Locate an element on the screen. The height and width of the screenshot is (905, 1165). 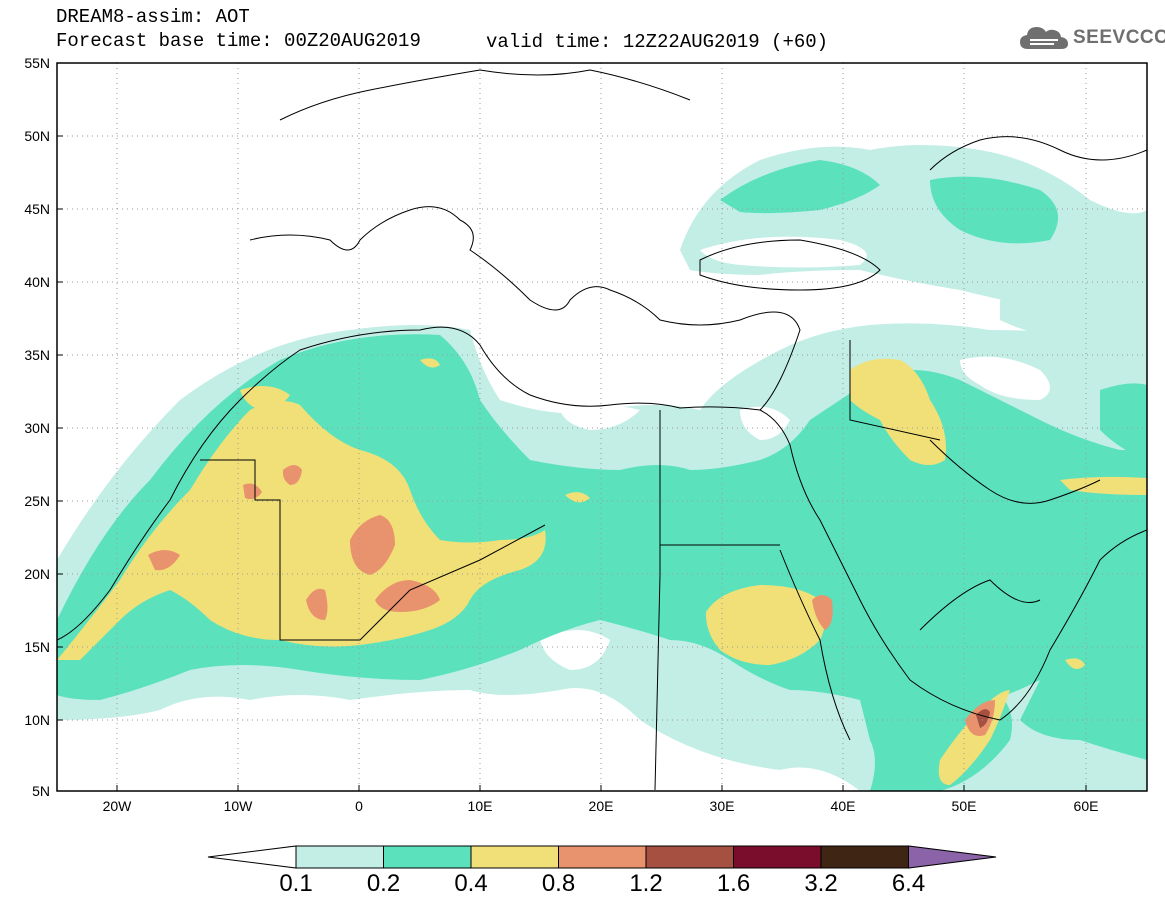
colorbar-label: 0.4 is located at coordinates (471, 883).